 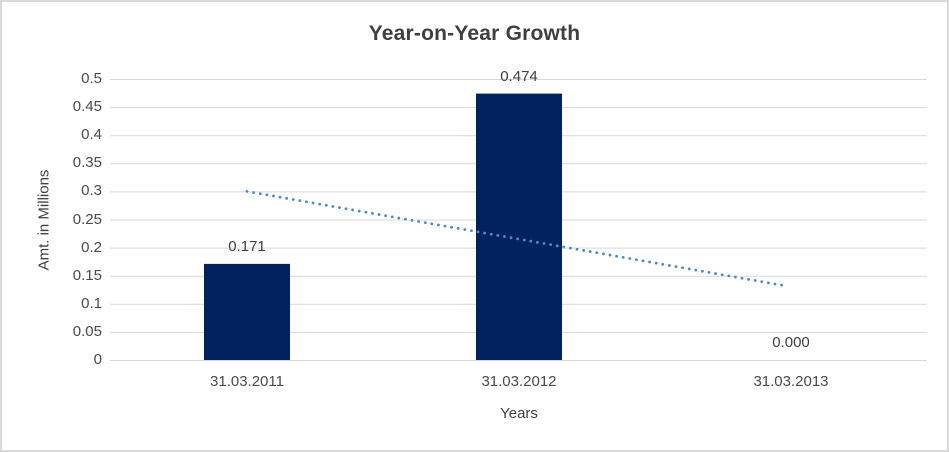 What do you see at coordinates (87, 163) in the screenshot?
I see `y-tick-label: 0.35` at bounding box center [87, 163].